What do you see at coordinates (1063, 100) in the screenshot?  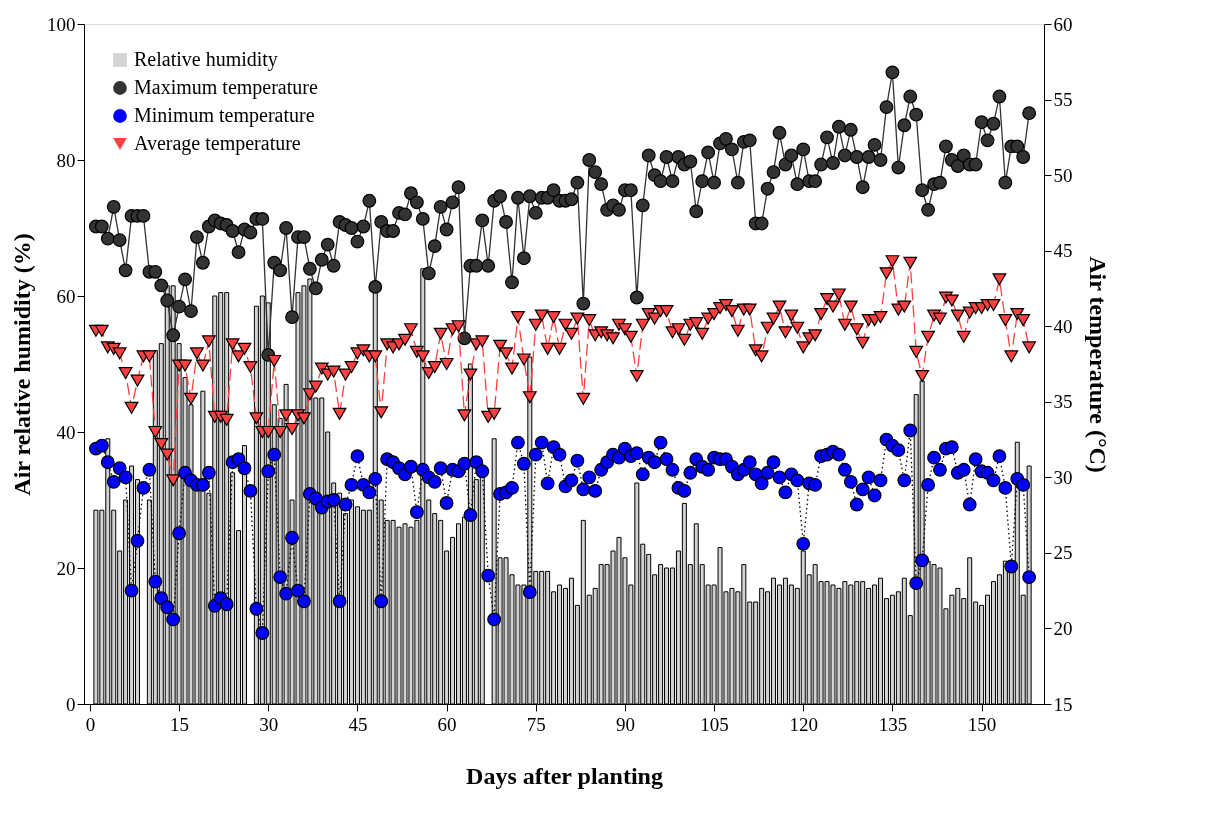 I see `y2-tick-label: 55` at bounding box center [1063, 100].